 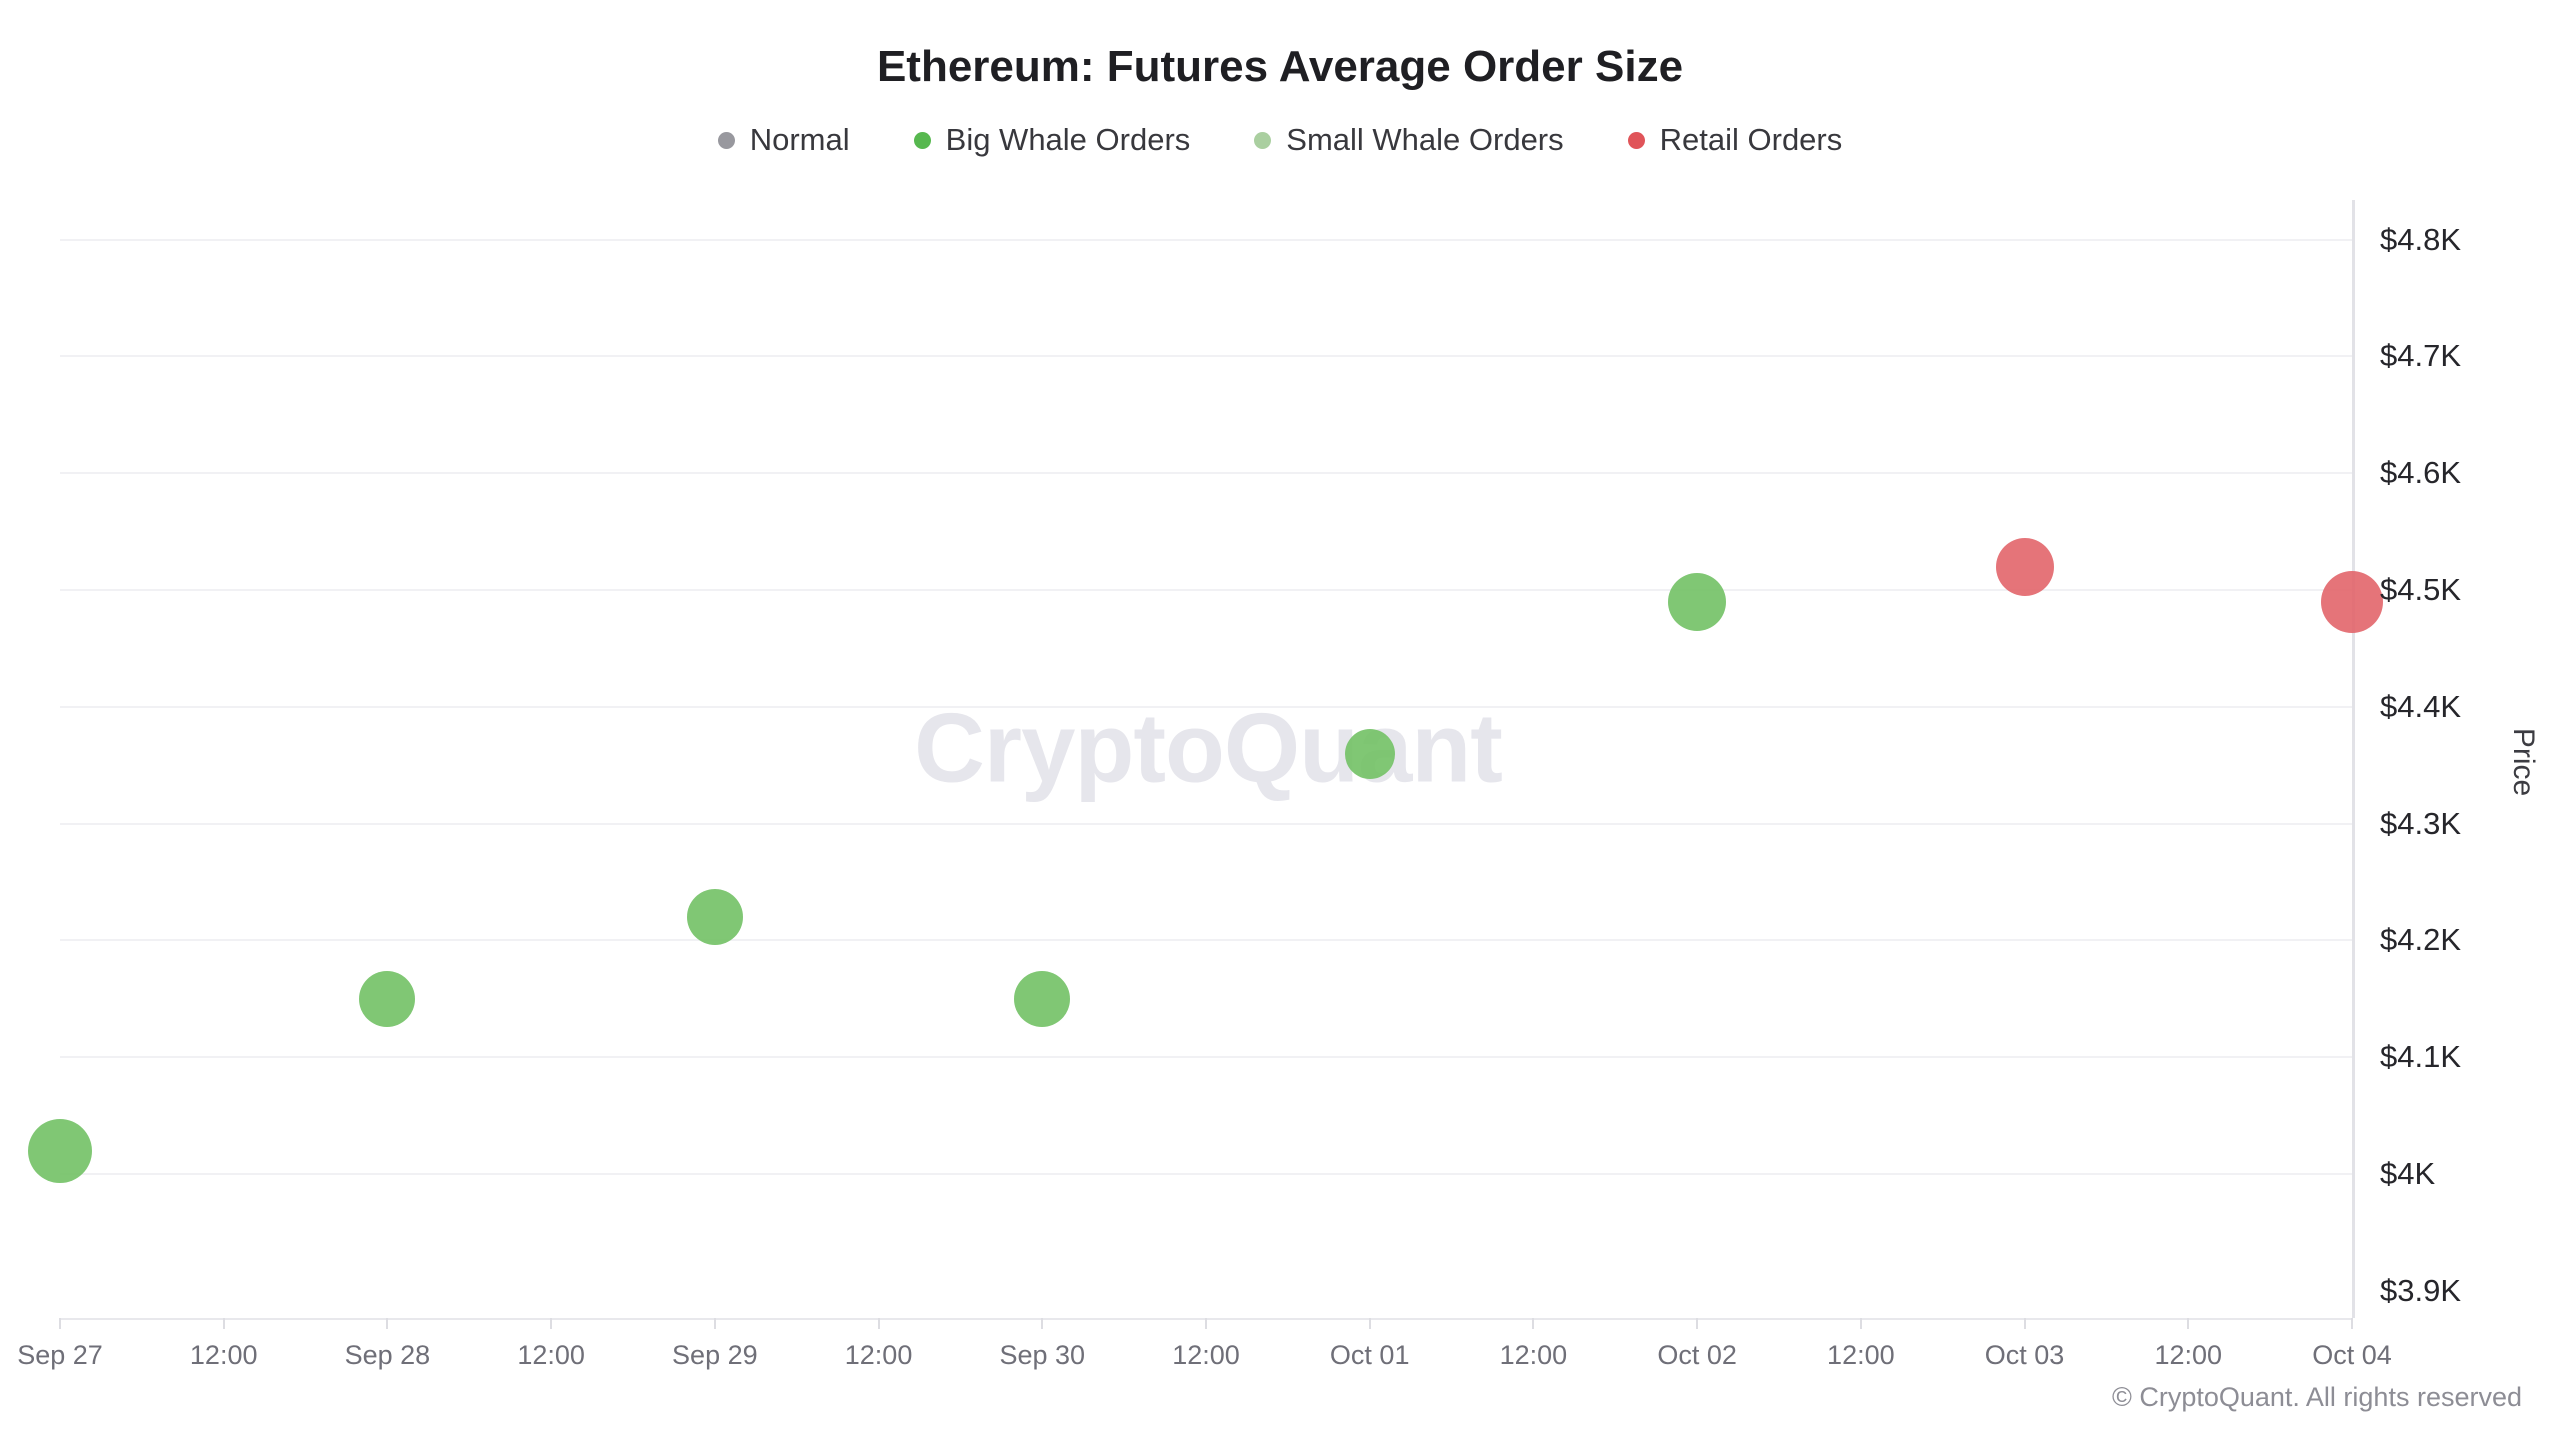 What do you see at coordinates (2421, 239) in the screenshot?
I see `y-axis-tick-label: $4.8K` at bounding box center [2421, 239].